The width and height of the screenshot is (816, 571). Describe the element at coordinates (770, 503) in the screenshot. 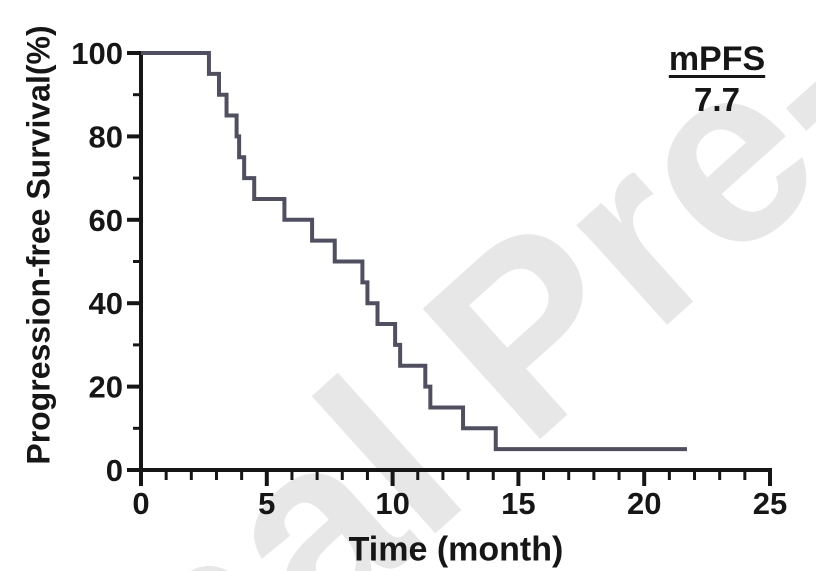

I see `x-tick-label: 25` at that location.